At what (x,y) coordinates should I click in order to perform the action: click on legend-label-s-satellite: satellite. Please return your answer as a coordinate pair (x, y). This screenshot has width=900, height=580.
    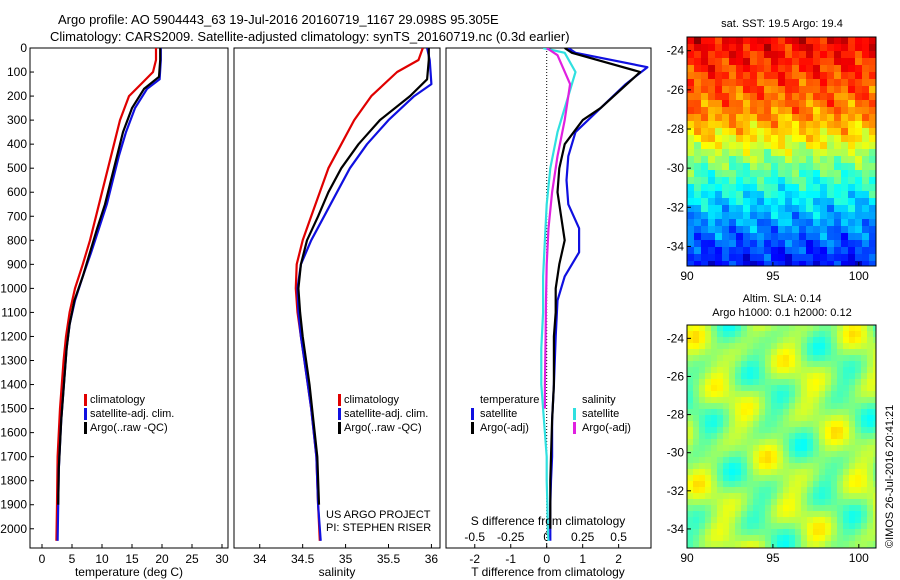
    Looking at the image, I should click on (600, 414).